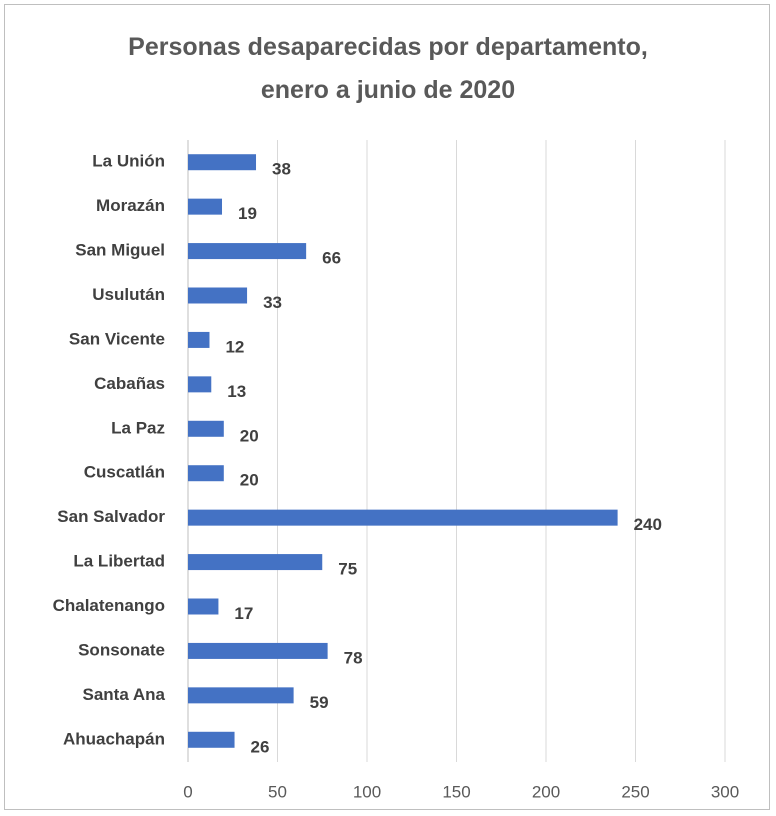 The image size is (776, 816). What do you see at coordinates (243, 613) in the screenshot?
I see `data-label: 17` at bounding box center [243, 613].